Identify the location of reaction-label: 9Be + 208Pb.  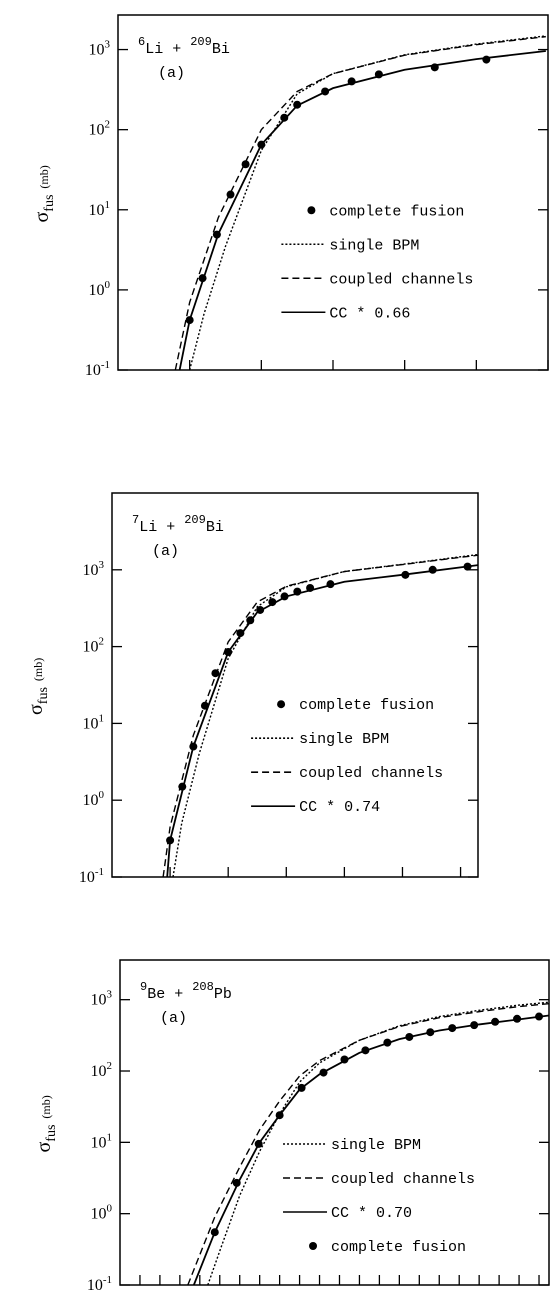
(186, 991).